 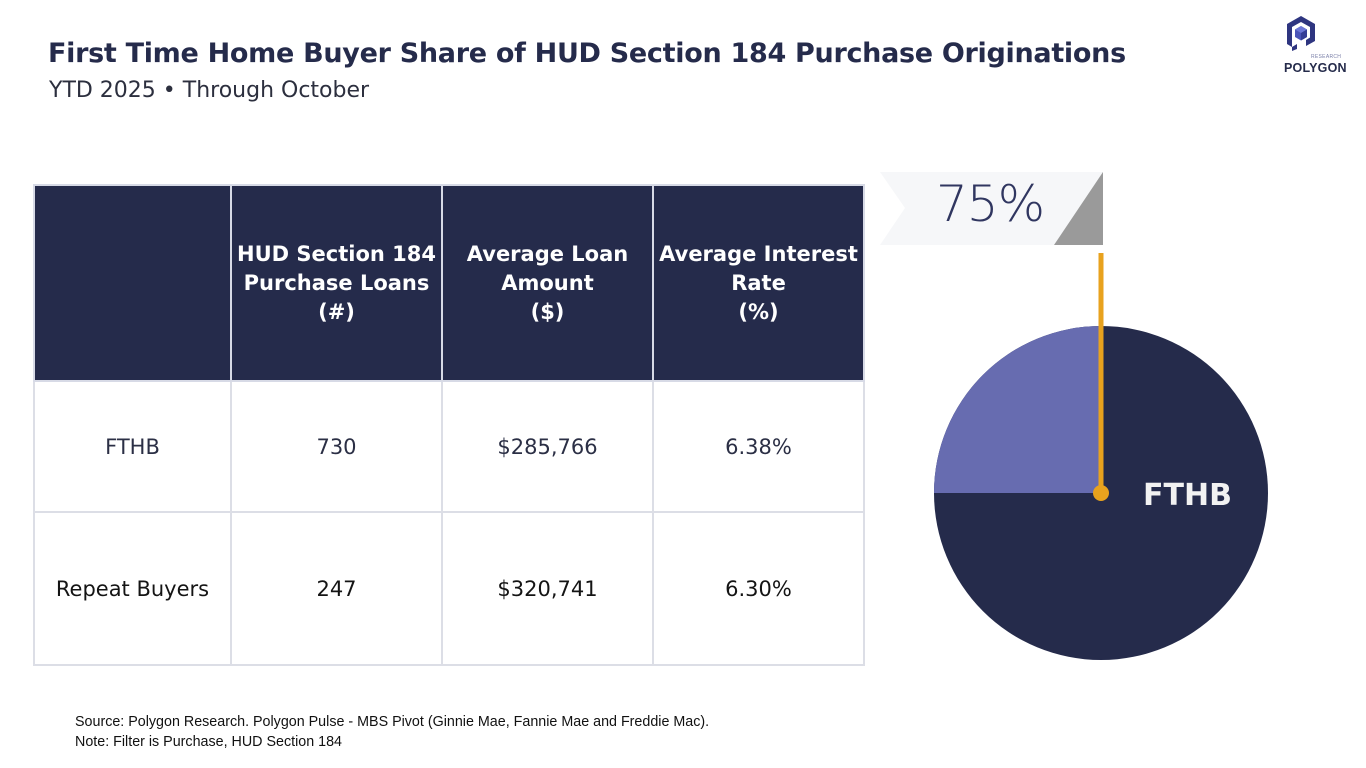 What do you see at coordinates (336, 446) in the screenshot?
I see `loans-count: 730` at bounding box center [336, 446].